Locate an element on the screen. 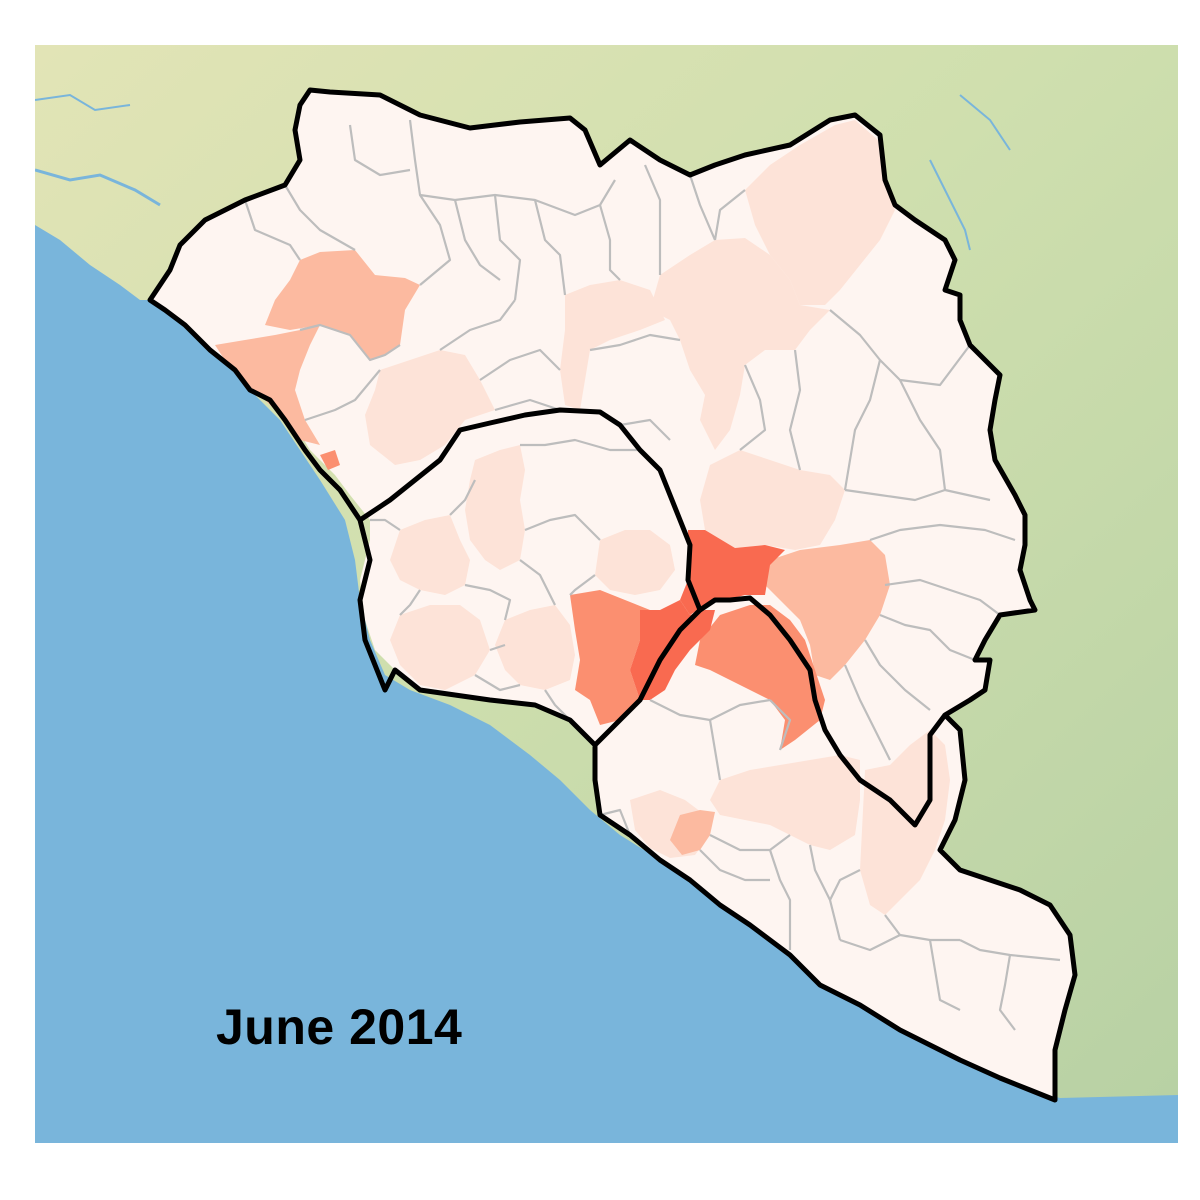 This screenshot has height=1200, width=1200. district-faranah is located at coordinates (772, 500).